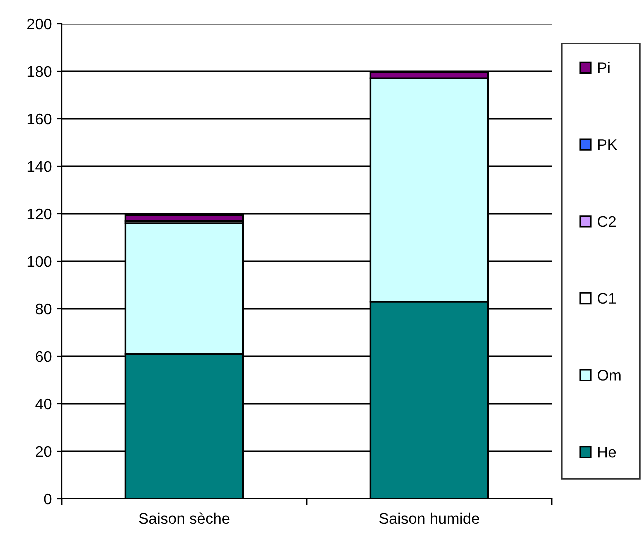 Image resolution: width=643 pixels, height=542 pixels. Describe the element at coordinates (607, 222) in the screenshot. I see `legend-label: C2` at that location.